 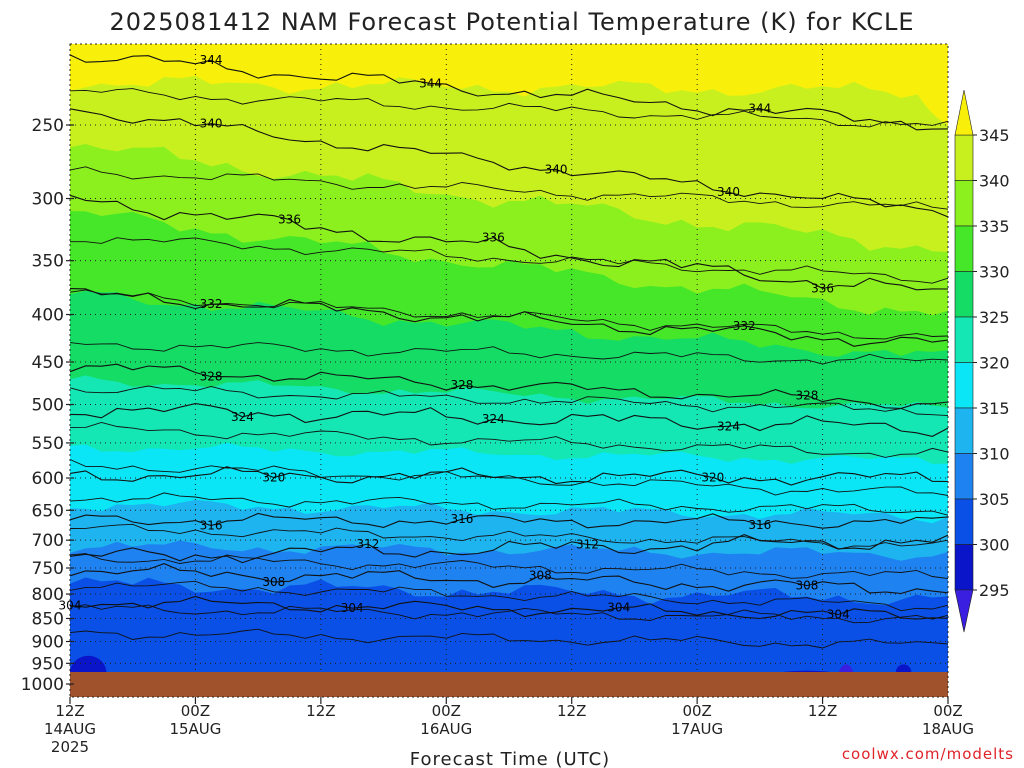 I want to click on contour-label-344-0: 344, so click(x=211, y=60).